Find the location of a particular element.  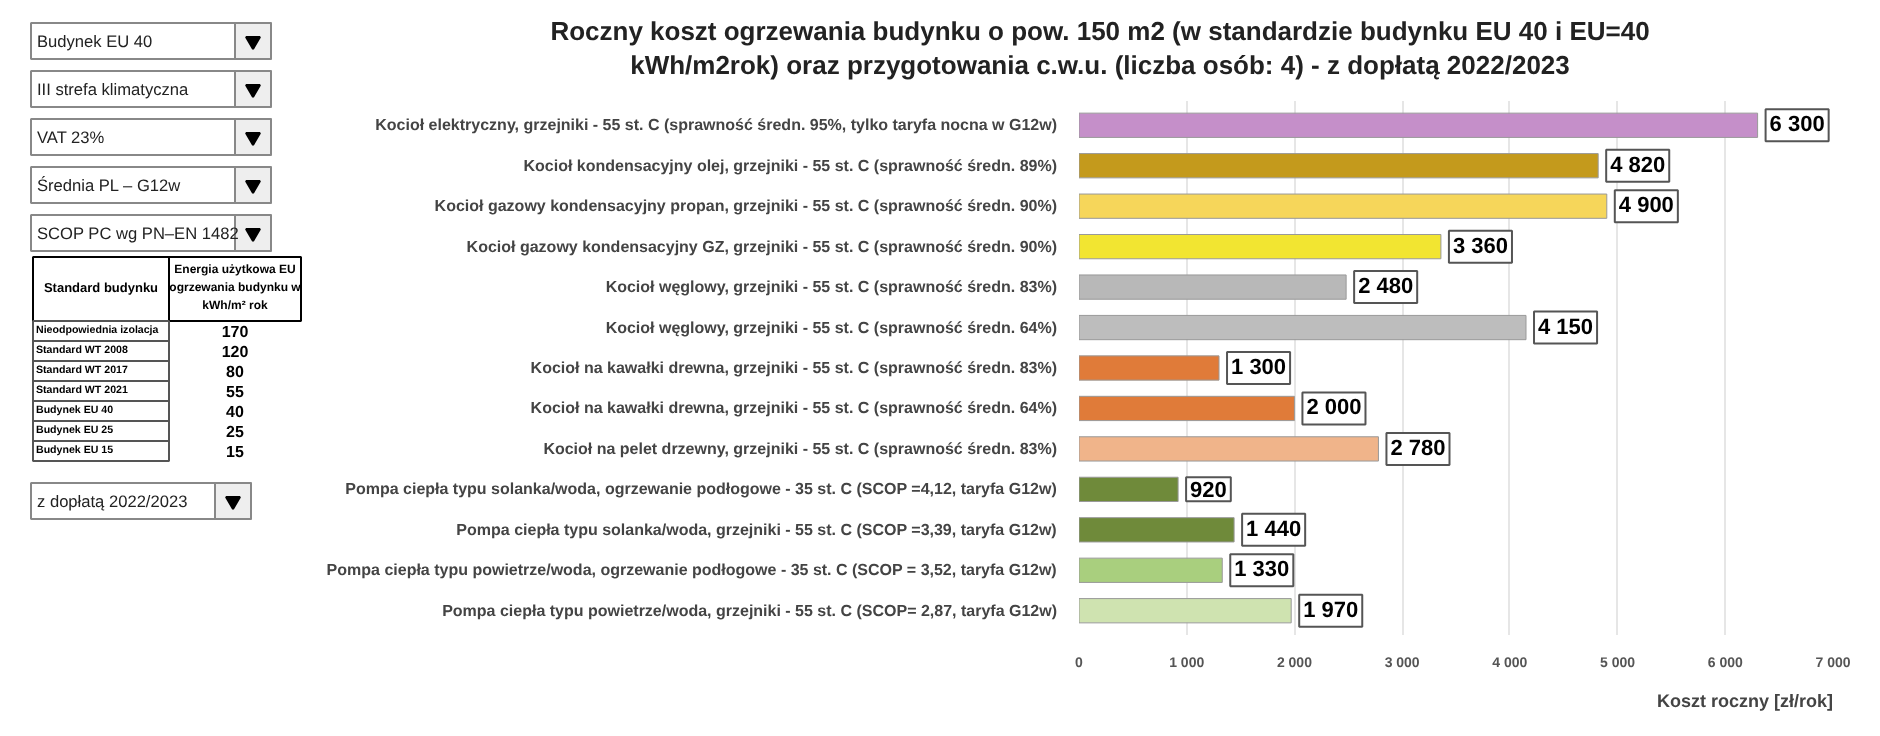

data-label: 6 300 is located at coordinates (1797, 125).